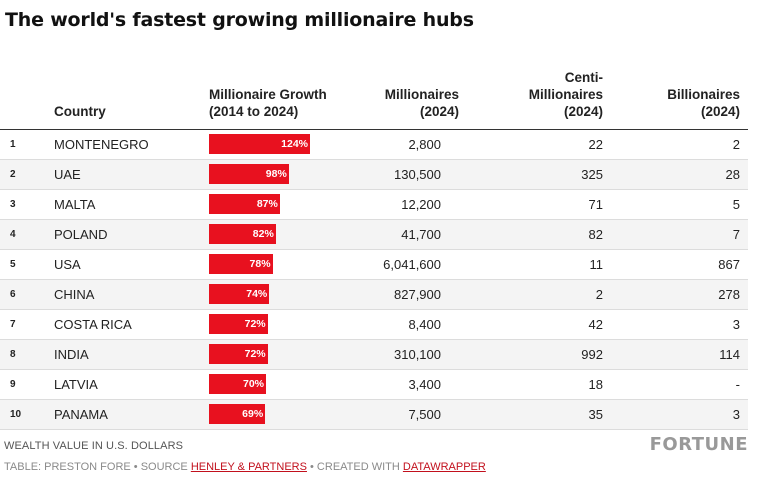 This screenshot has height=483, width=762. What do you see at coordinates (374, 355) in the screenshot?
I see `table-row: 8 INDIA 72% 310,100 992 114` at bounding box center [374, 355].